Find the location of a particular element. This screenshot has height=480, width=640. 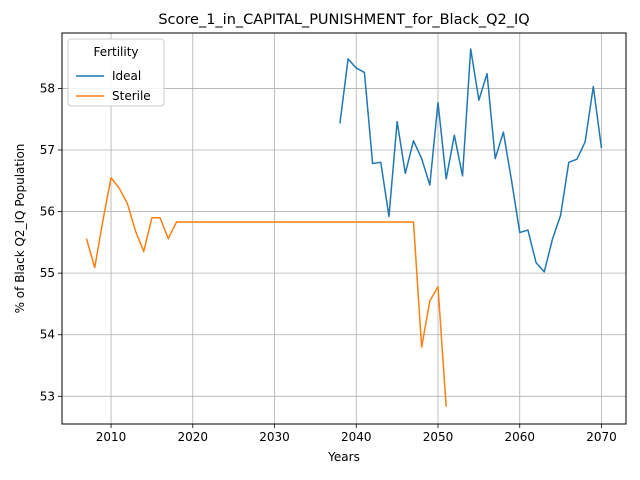

x-tick-label: 2030 is located at coordinates (274, 437).